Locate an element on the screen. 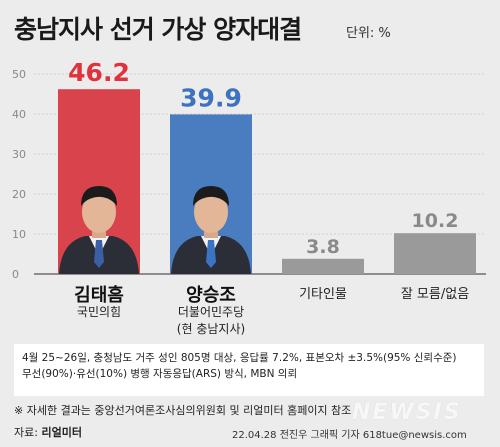  source-value: 리얼미터 is located at coordinates (61, 432).